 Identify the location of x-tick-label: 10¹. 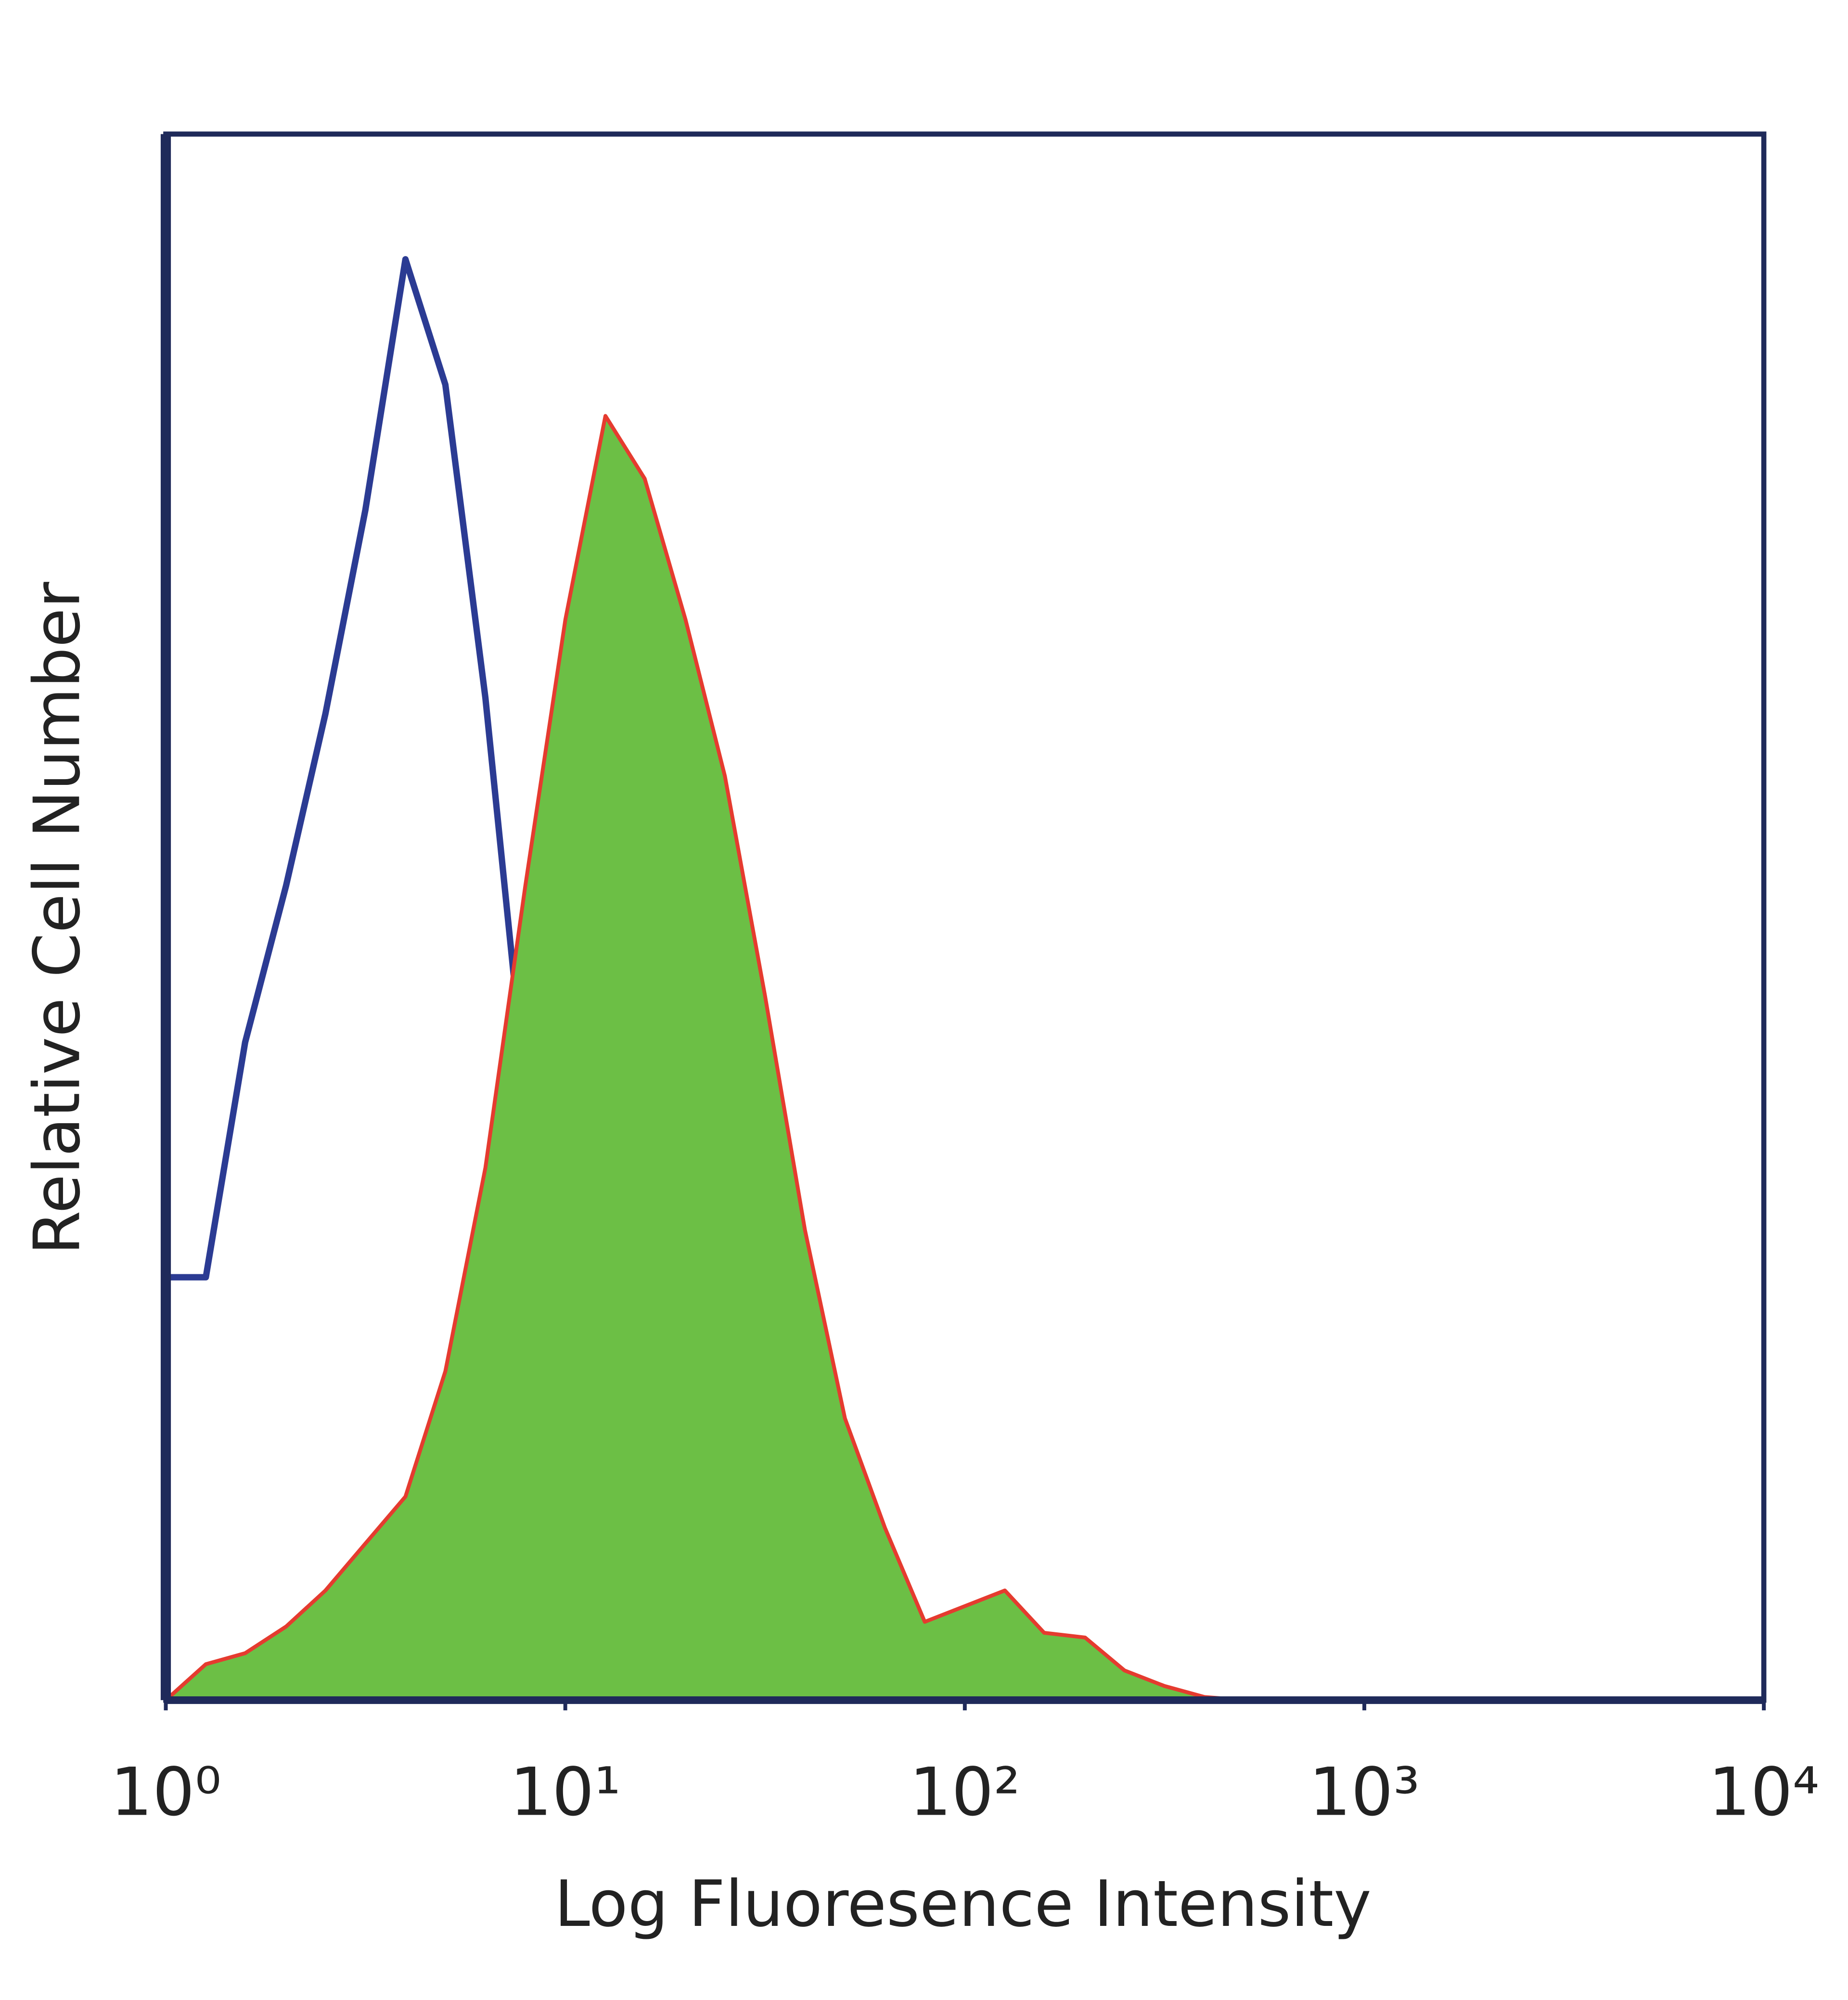
(565, 1792).